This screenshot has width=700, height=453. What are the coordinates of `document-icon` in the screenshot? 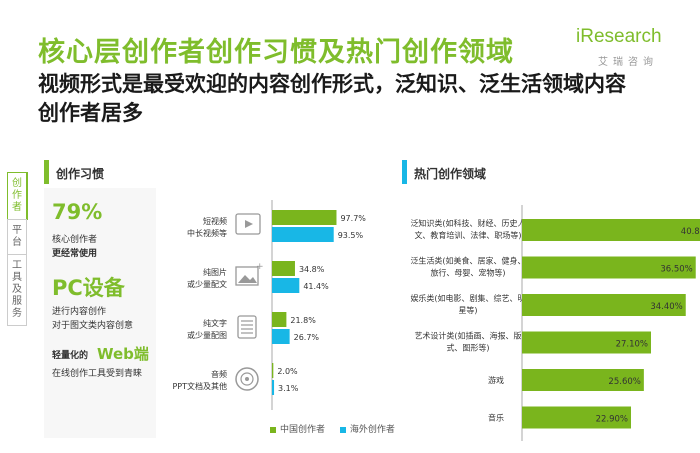 It's located at (247, 327).